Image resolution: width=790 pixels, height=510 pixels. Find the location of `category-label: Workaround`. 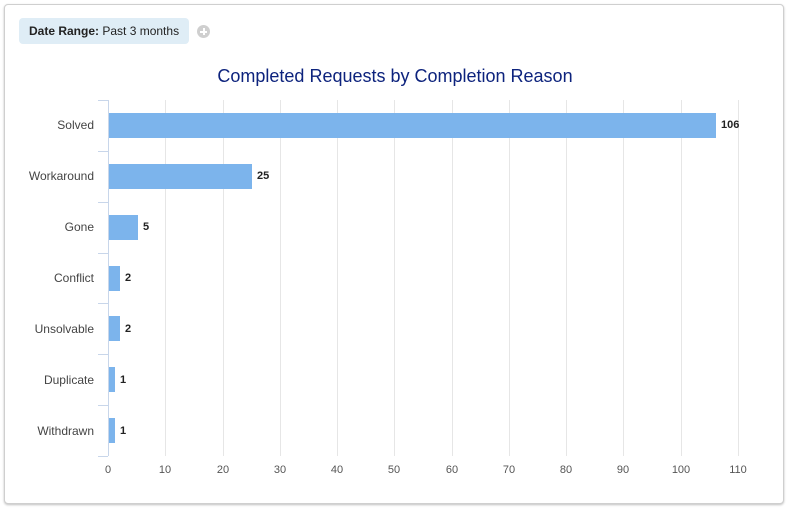

category-label: Workaround is located at coordinates (61, 176).